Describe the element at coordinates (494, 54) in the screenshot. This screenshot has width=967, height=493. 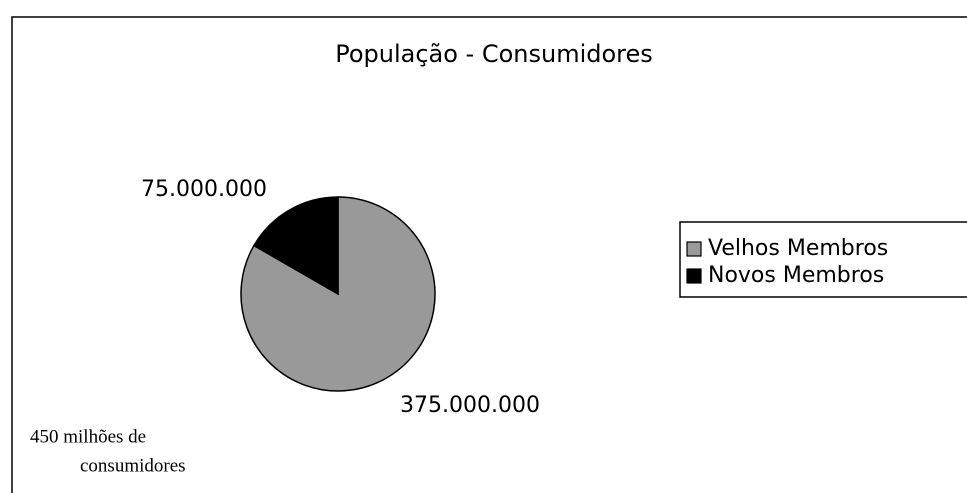
I see `chart-title: População - Consumidores` at that location.